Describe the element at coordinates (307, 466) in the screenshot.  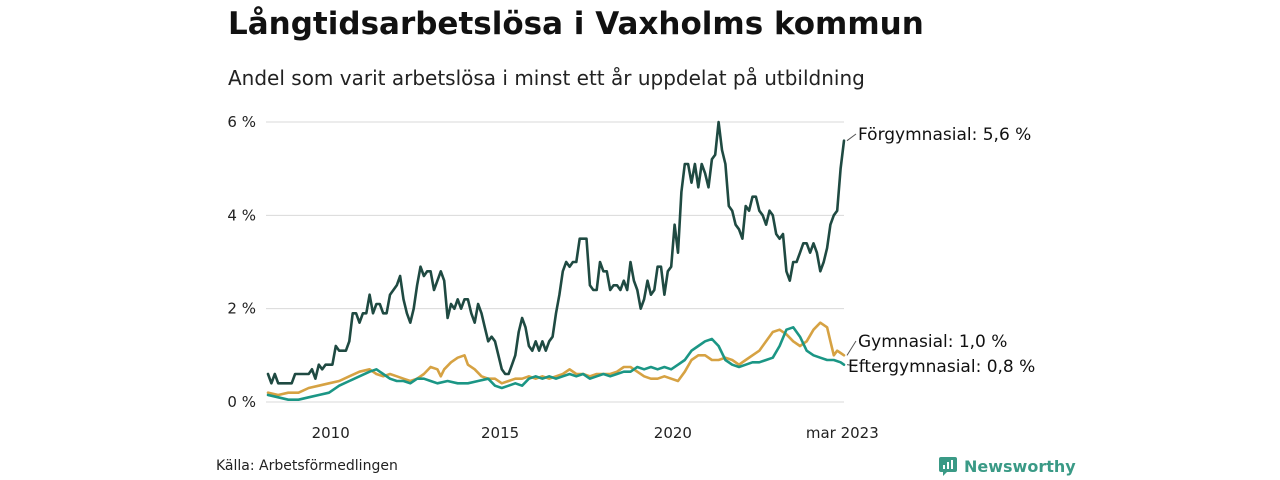
I see `source-note: Källa: Arbetsförmedlingen` at that location.